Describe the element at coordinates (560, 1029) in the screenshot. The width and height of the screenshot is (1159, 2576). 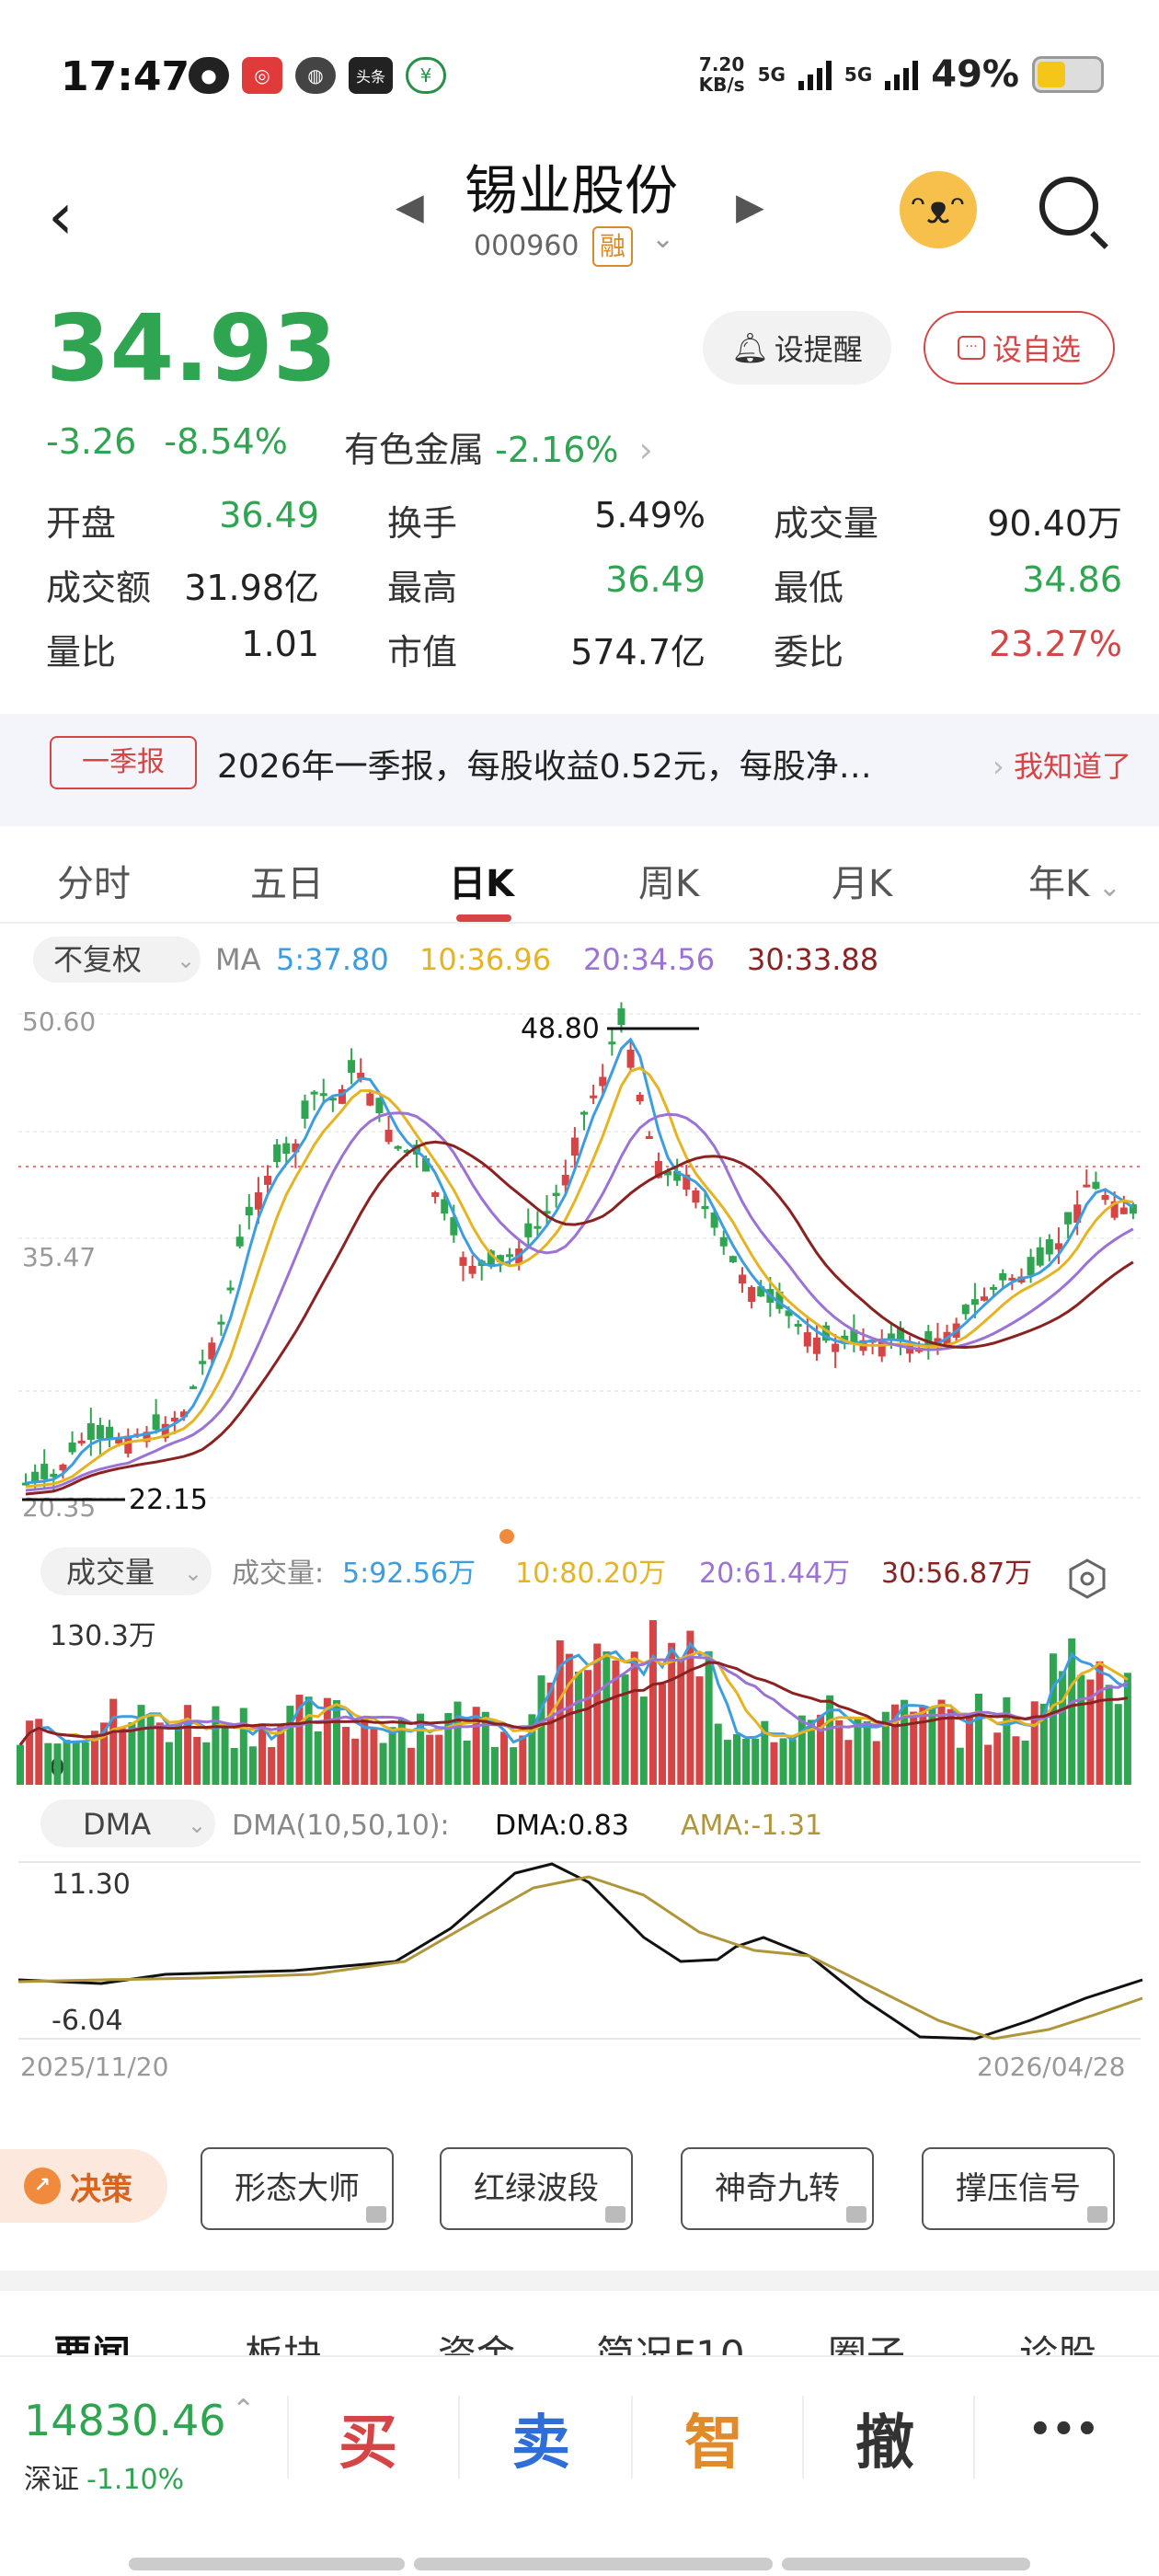
I see `high-marker: 48.80` at that location.